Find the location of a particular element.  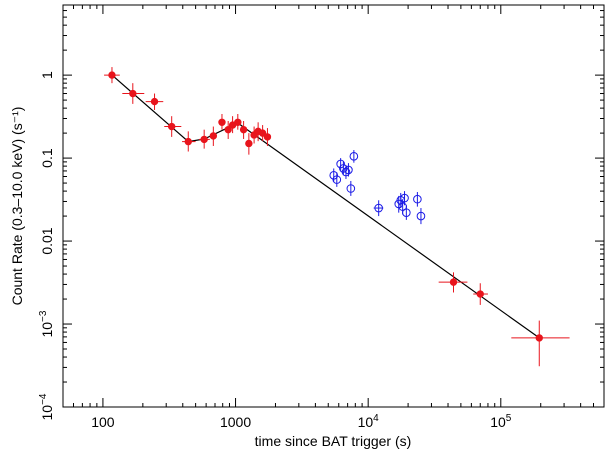

x-tick-label-exponent: 4 is located at coordinates (376, 418).